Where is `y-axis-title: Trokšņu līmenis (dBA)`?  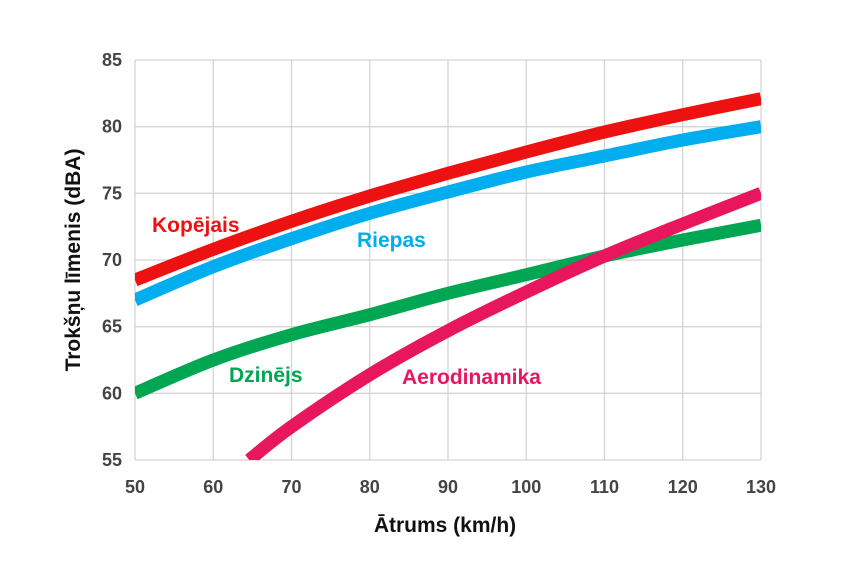
y-axis-title: Trokšņu līmenis (dBA) is located at coordinates (73, 260).